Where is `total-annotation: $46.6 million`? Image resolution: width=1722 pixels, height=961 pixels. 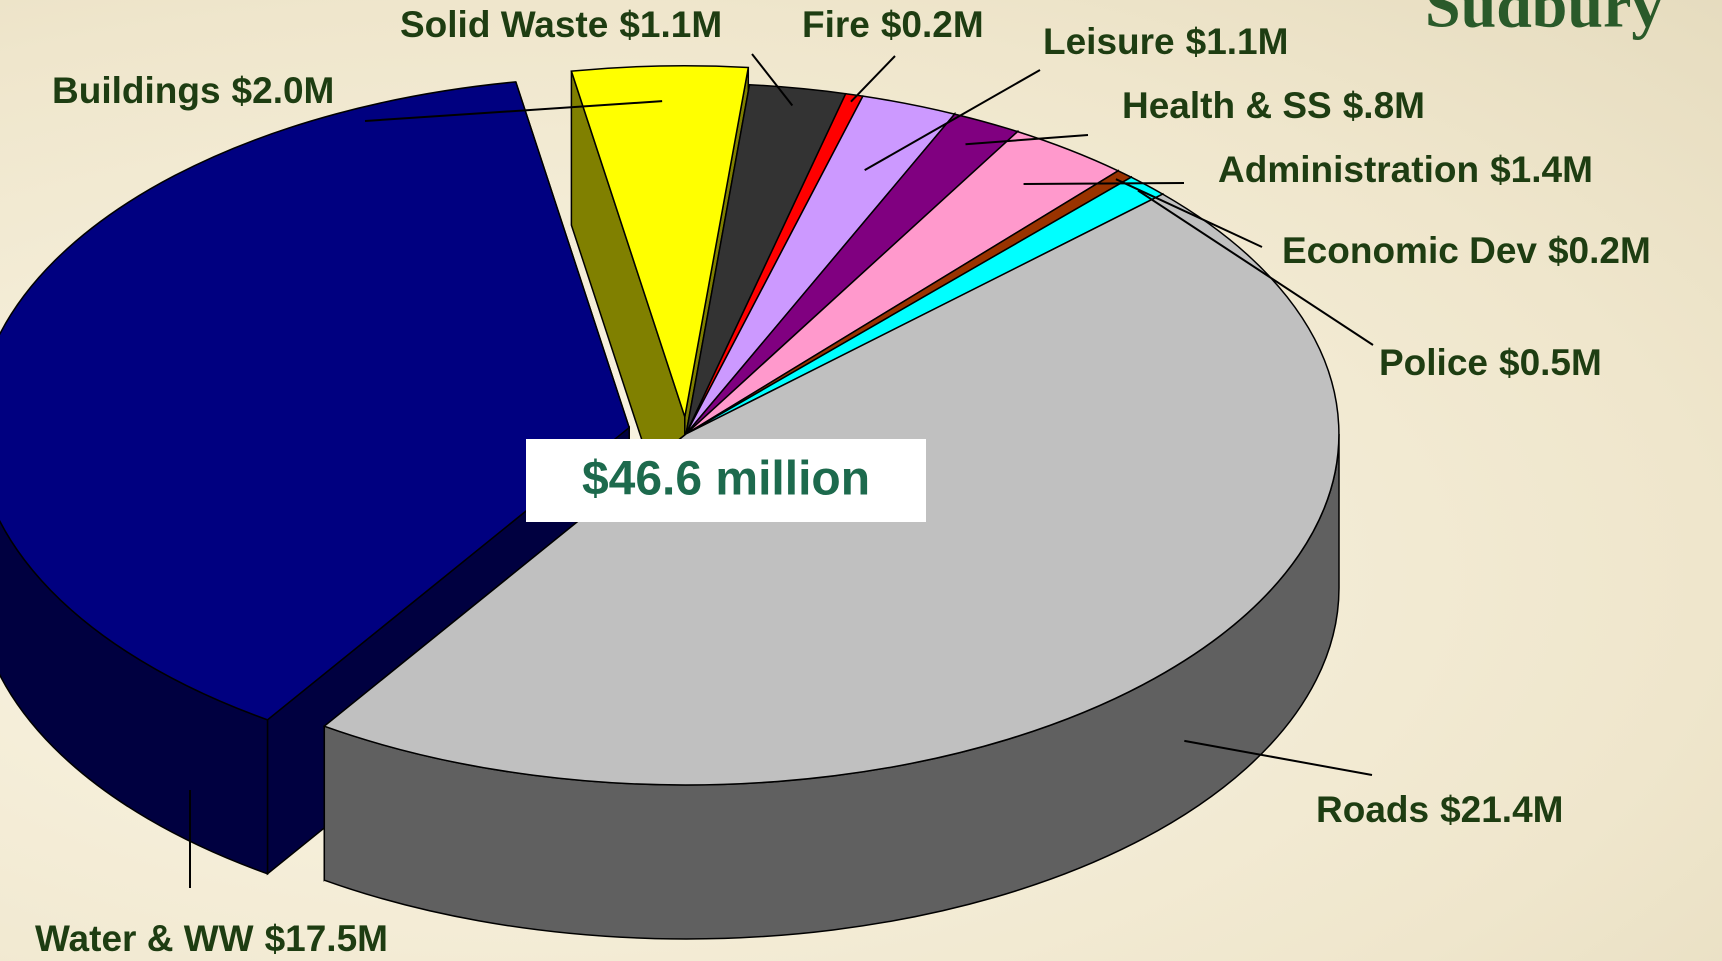 total-annotation: $46.6 million is located at coordinates (726, 479).